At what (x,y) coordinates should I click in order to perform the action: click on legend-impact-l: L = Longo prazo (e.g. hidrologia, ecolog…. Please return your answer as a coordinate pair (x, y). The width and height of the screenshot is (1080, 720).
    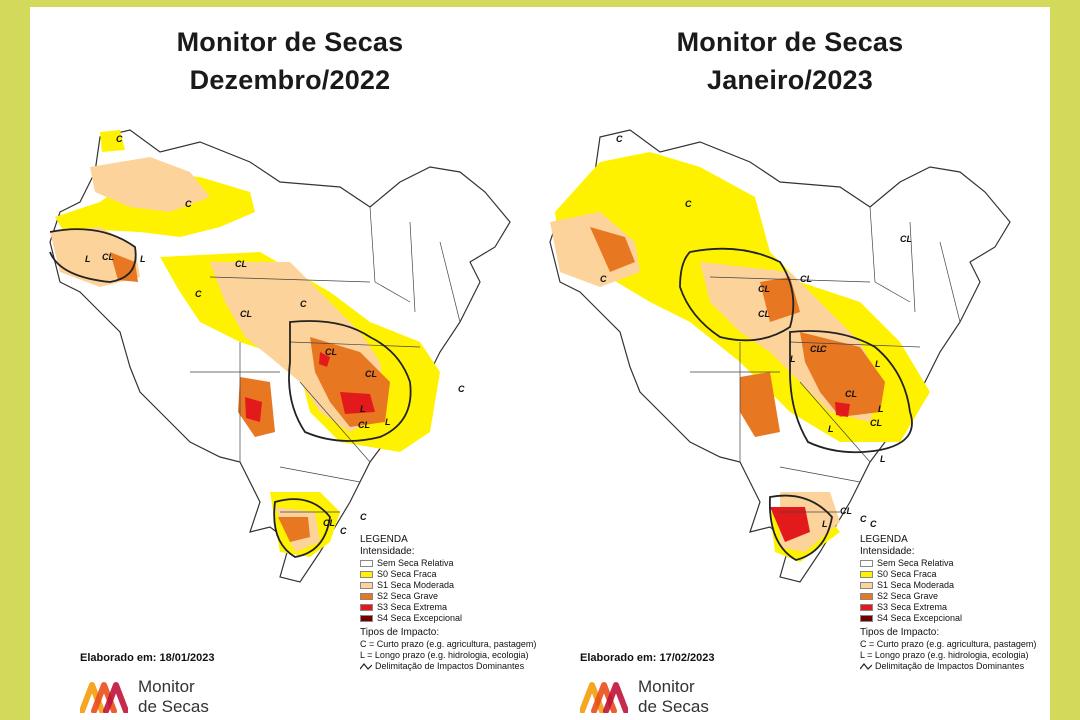
    Looking at the image, I should click on (444, 655).